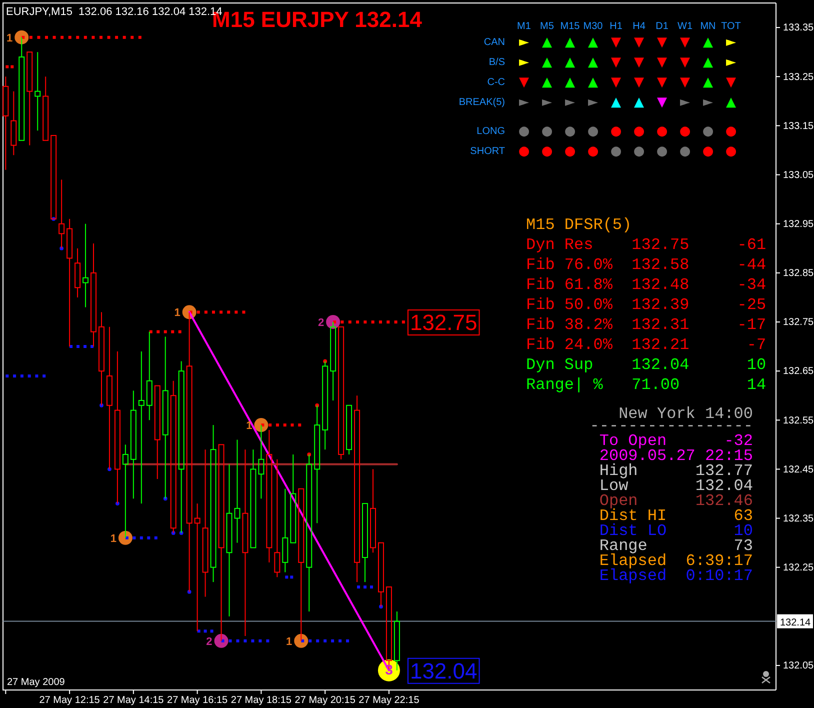  Describe the element at coordinates (646, 385) in the screenshot. I see `annotation: Range| % 71.00 14` at that location.